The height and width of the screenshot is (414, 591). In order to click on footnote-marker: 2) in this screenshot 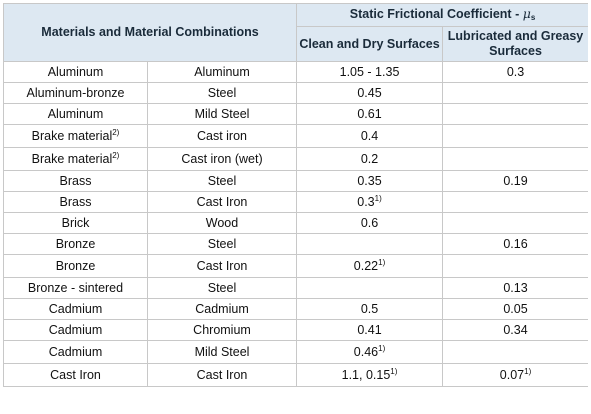, I will do `click(116, 155)`.